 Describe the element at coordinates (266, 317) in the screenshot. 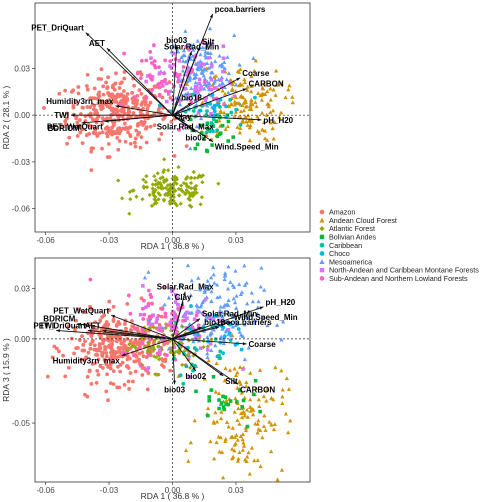

I see `vector-label: Wind.Speed_Min` at that location.